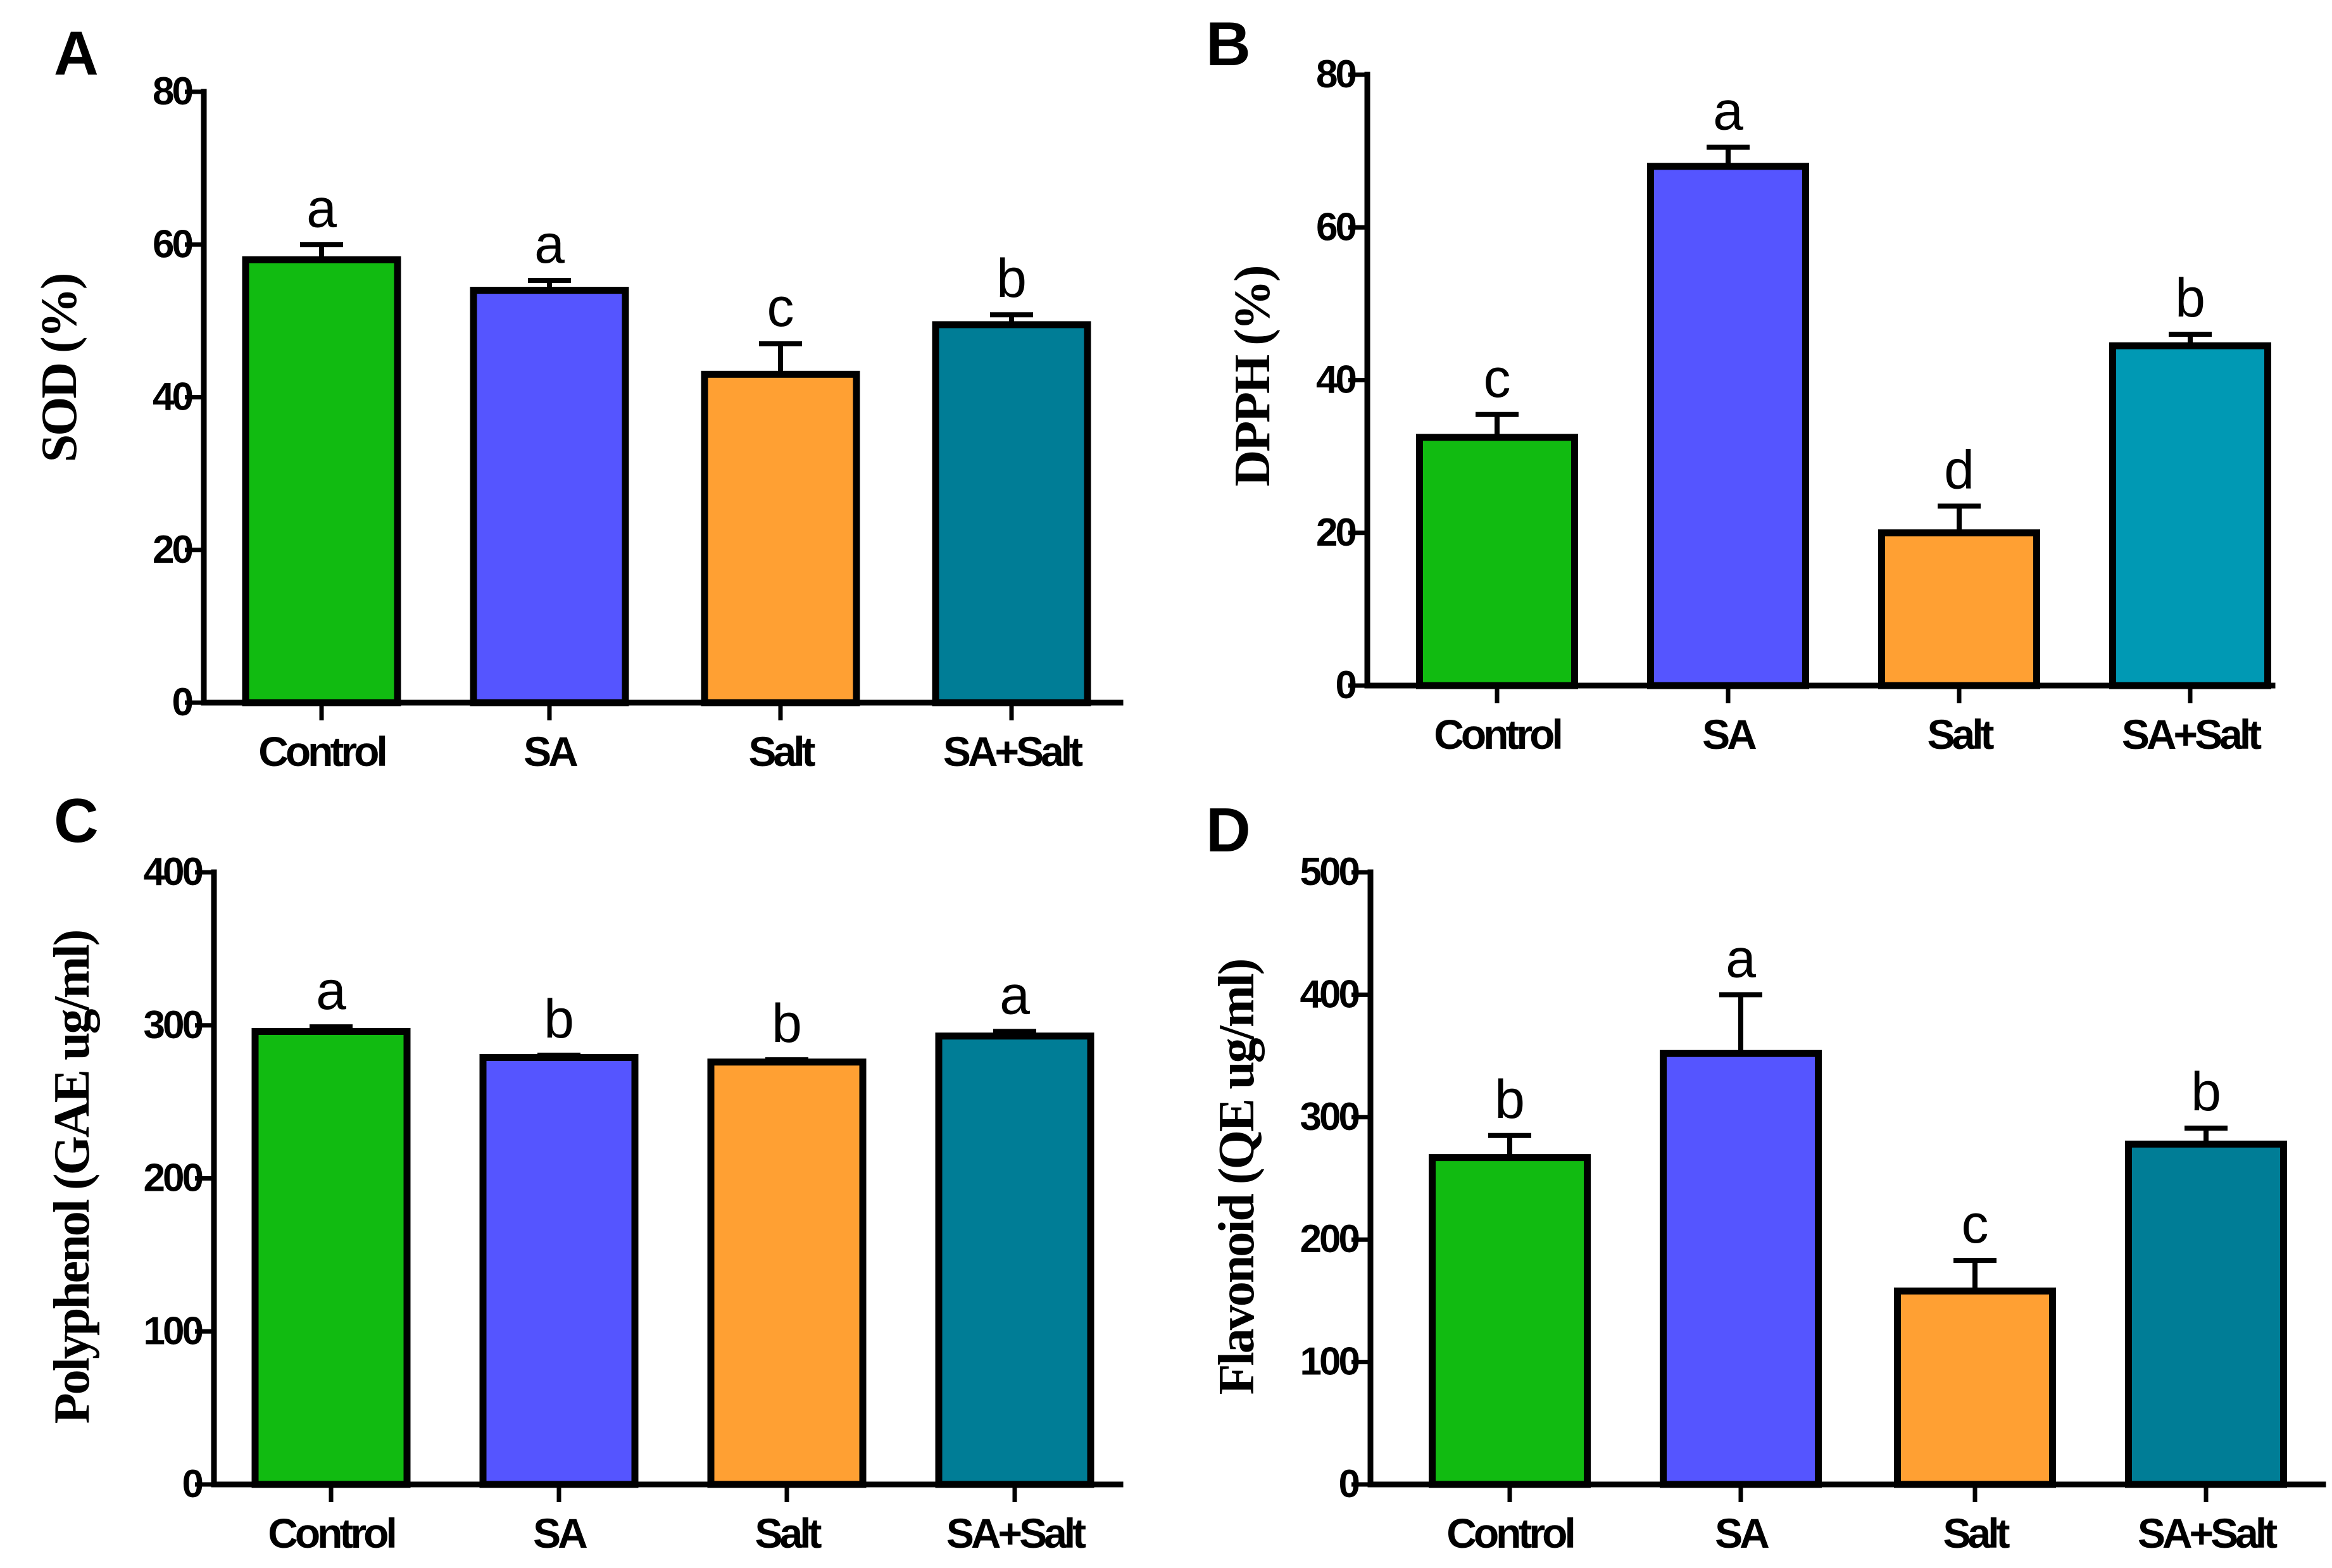 This screenshot has height=1568, width=2332. I want to click on panel-letter: C, so click(76, 820).